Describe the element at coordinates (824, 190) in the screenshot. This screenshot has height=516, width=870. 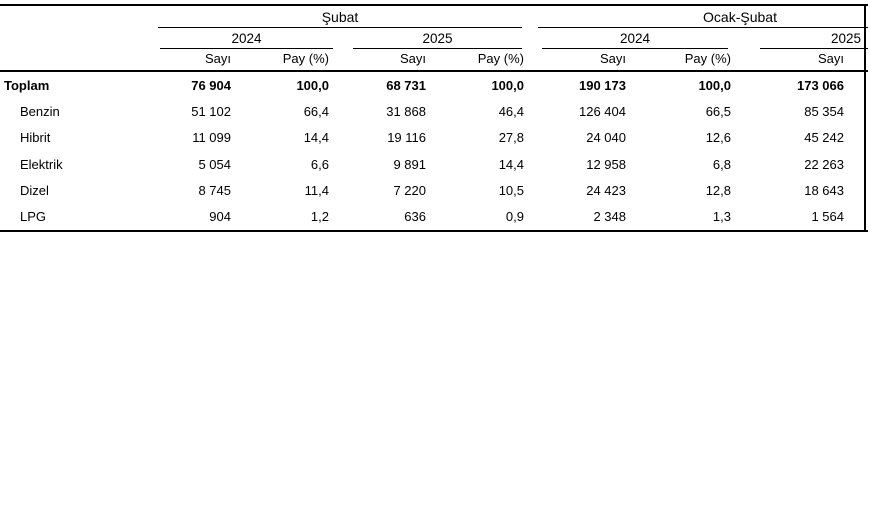
I see `cell-value: 18 643` at that location.